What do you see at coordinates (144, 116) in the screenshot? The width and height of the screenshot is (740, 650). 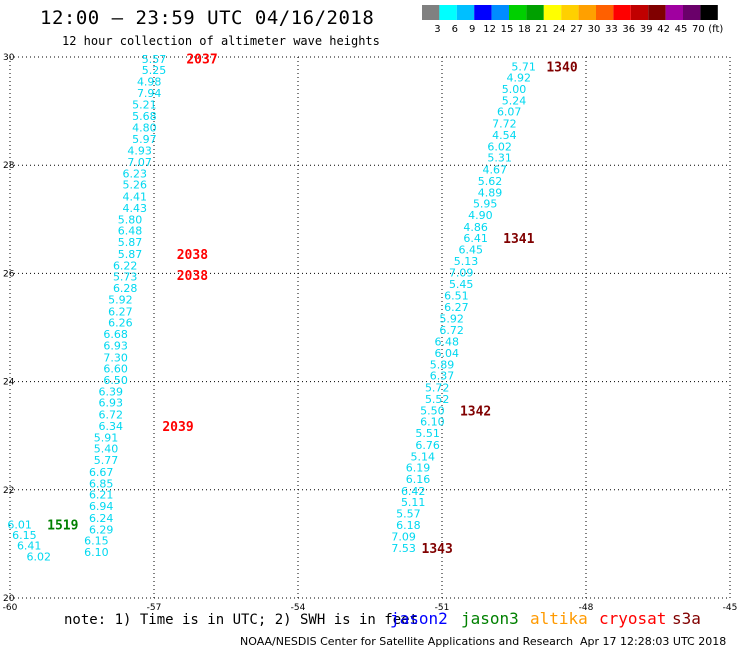 I see `wave-height-value: 5.68` at bounding box center [144, 116].